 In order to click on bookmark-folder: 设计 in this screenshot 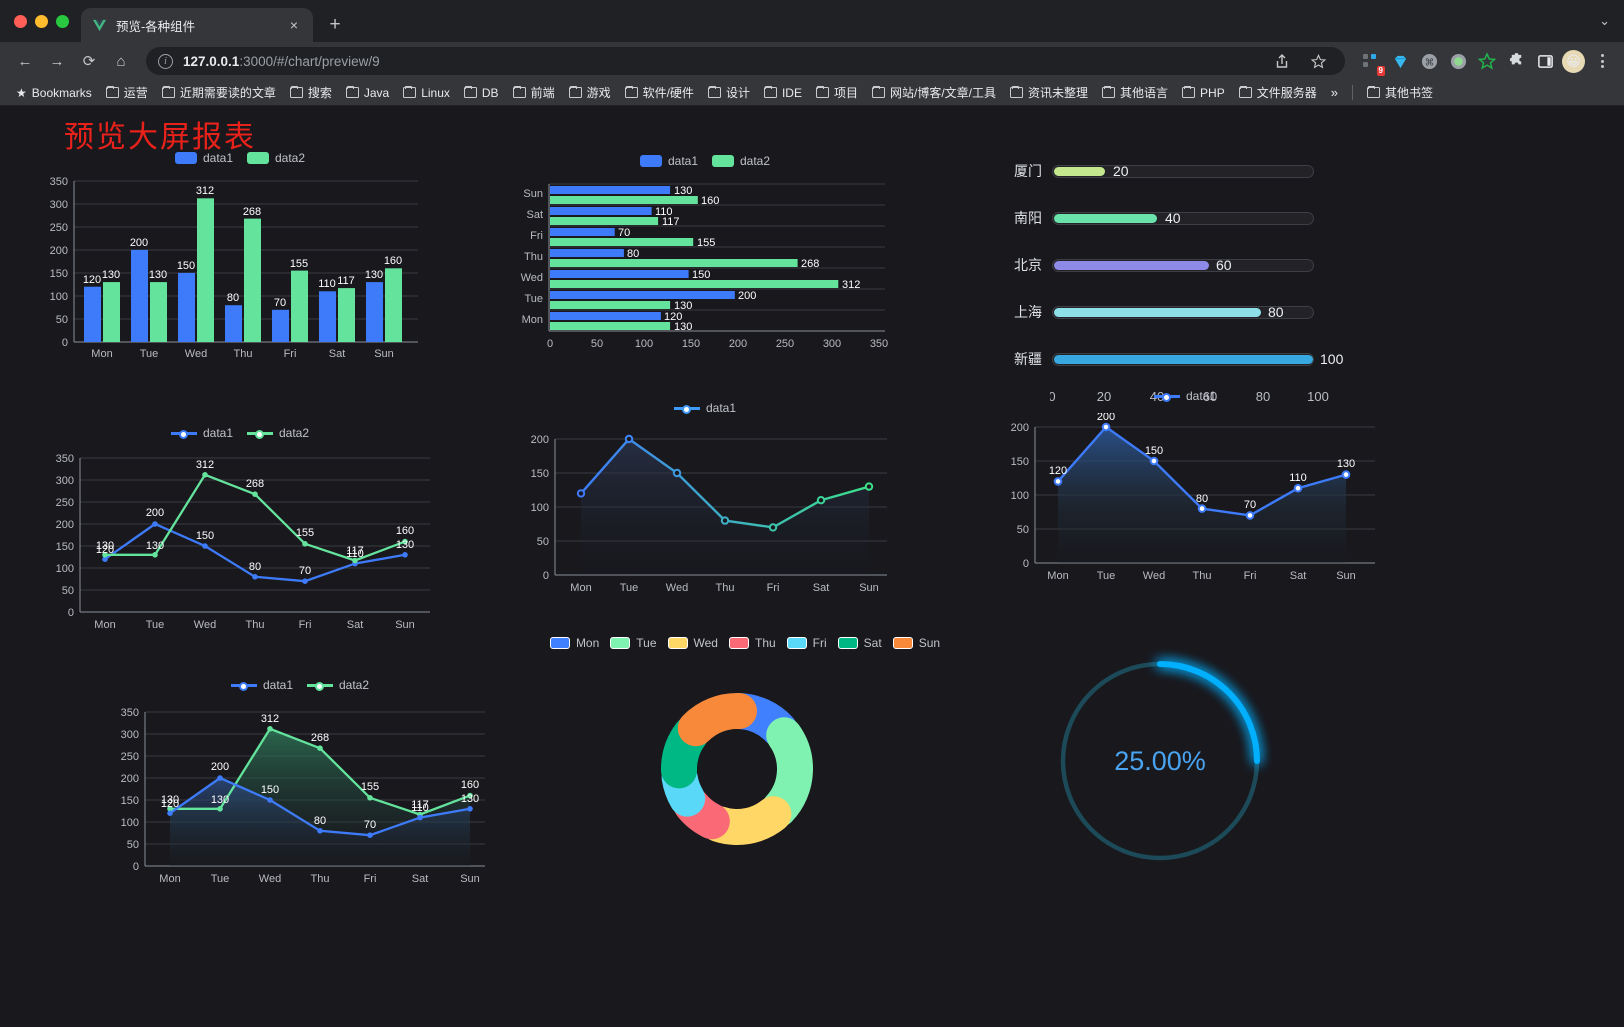, I will do `click(729, 92)`.